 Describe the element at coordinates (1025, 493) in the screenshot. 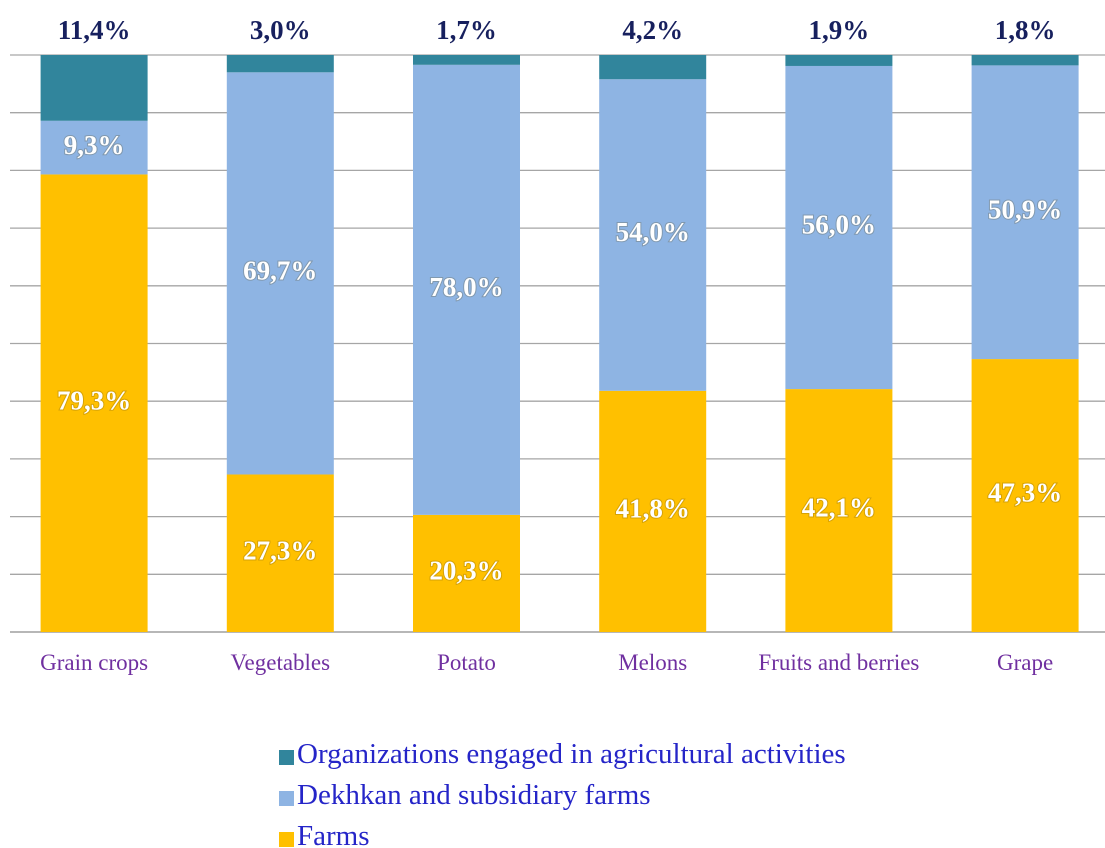

I see `data-label: 47,3%` at that location.